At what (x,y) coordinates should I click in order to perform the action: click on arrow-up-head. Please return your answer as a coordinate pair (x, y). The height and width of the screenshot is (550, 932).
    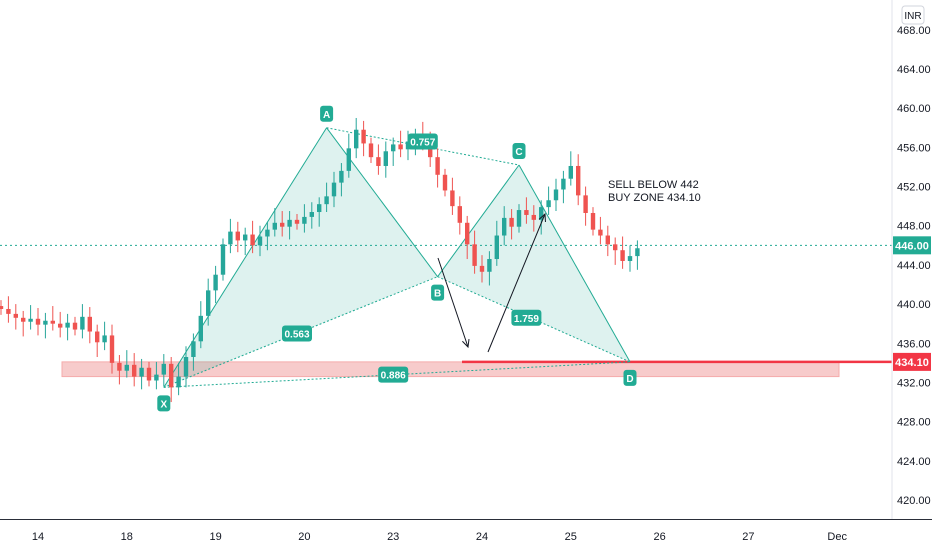
    Looking at the image, I should click on (542, 217).